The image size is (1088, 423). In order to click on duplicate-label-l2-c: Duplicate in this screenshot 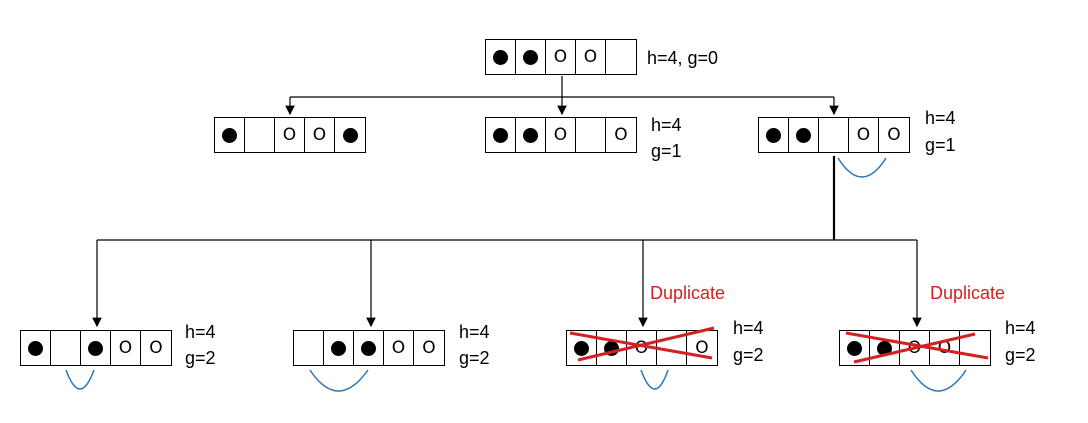, I will do `click(688, 293)`.